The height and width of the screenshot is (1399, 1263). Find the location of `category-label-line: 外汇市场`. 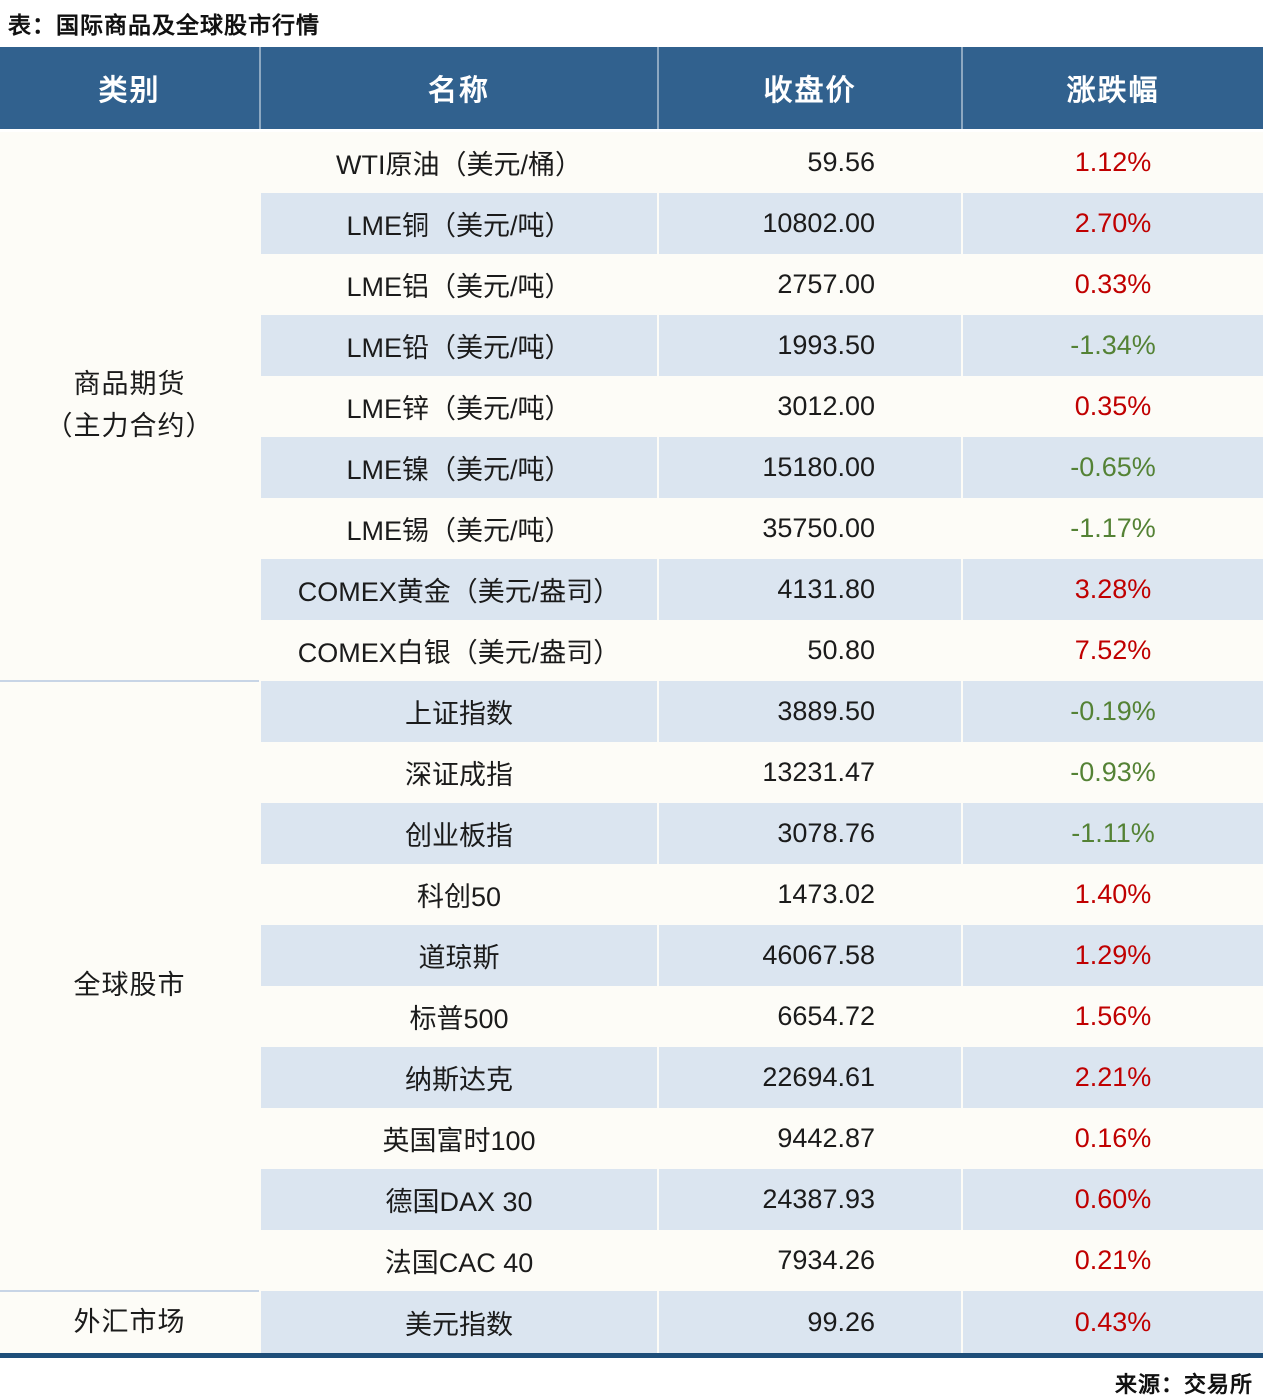

category-label-line: 外汇市场 is located at coordinates (129, 1321).